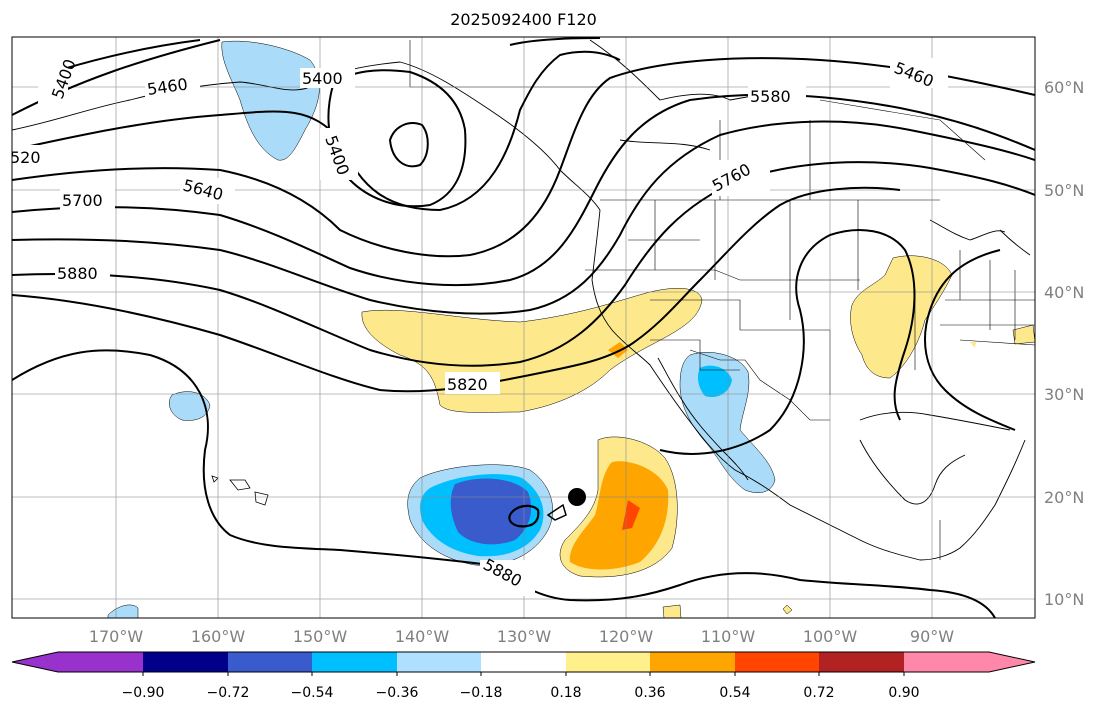  What do you see at coordinates (770, 96) in the screenshot?
I see `contour-label: 5580` at bounding box center [770, 96].